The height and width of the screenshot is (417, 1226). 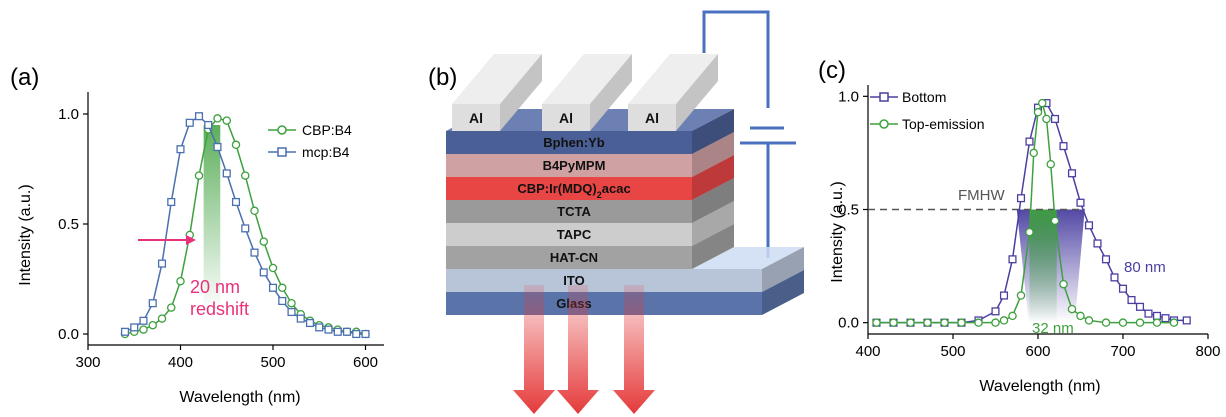 What do you see at coordinates (837, 231) in the screenshot?
I see `panel-c-ylabel: Intensity (a.u.)` at bounding box center [837, 231].